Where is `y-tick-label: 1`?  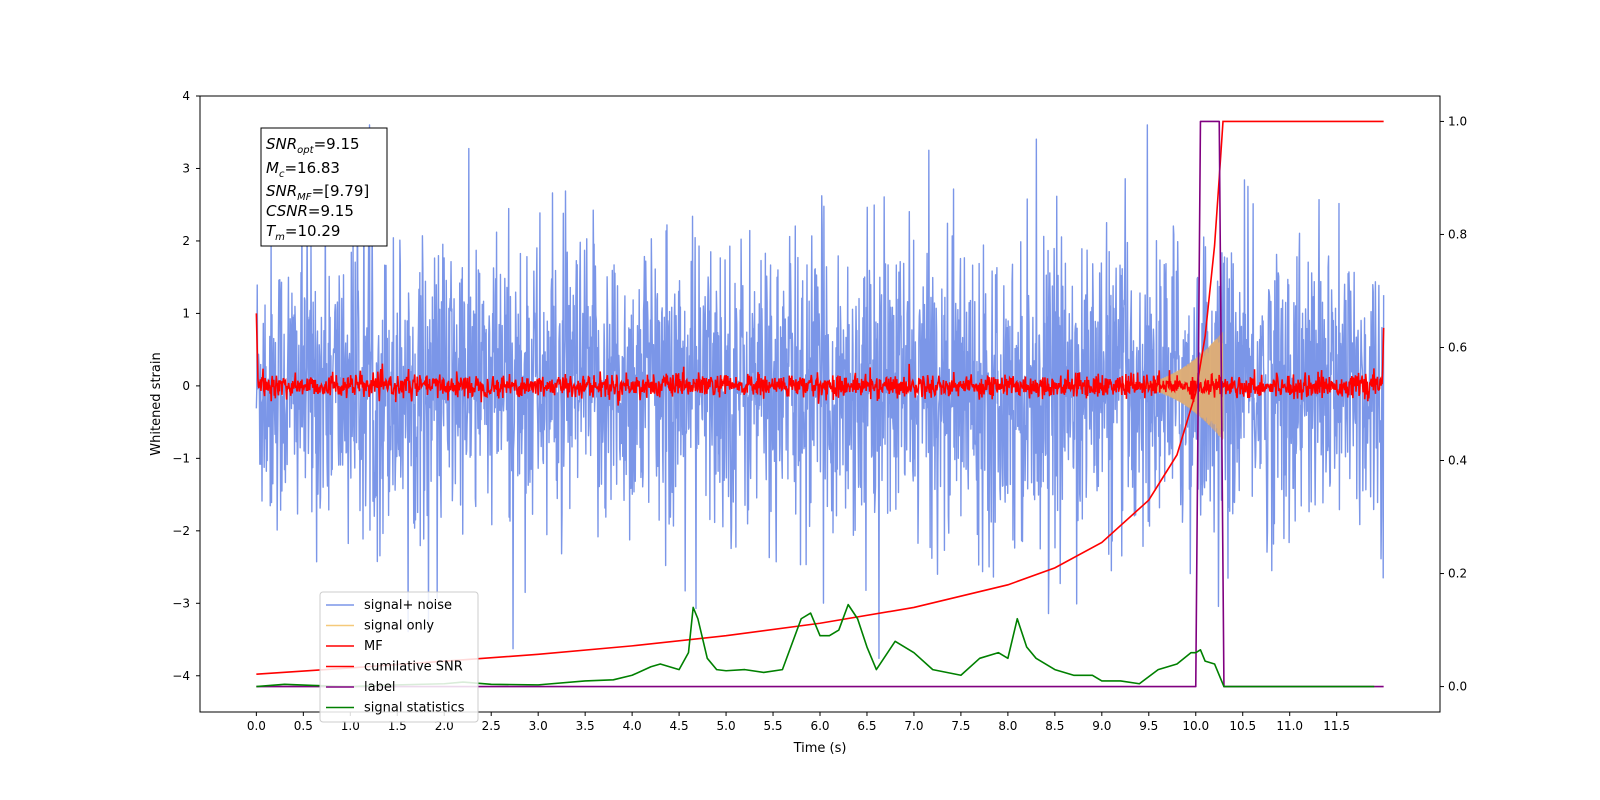 y-tick-label: 1 is located at coordinates (186, 313).